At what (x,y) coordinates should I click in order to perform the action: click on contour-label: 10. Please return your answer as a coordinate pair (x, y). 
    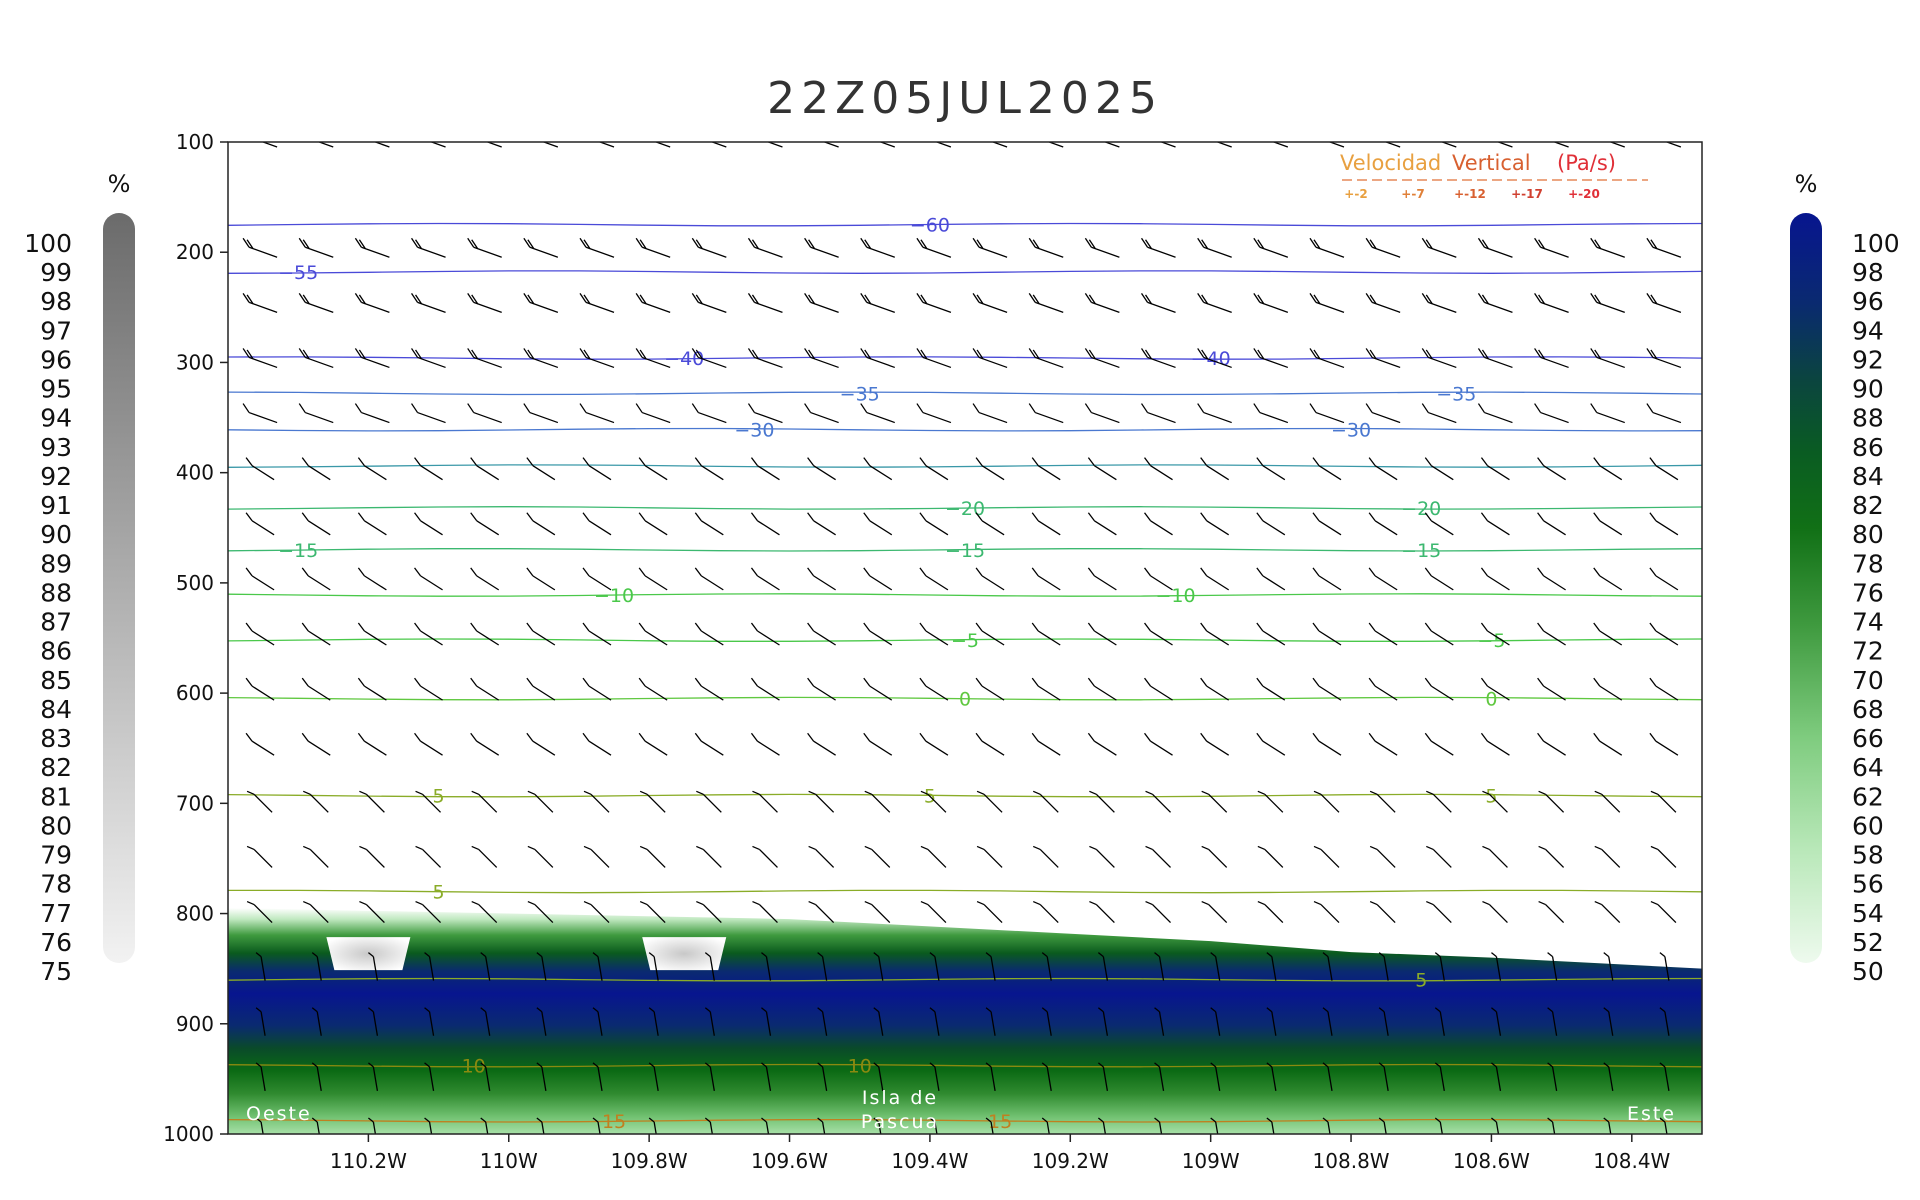
    Looking at the image, I should click on (474, 1067).